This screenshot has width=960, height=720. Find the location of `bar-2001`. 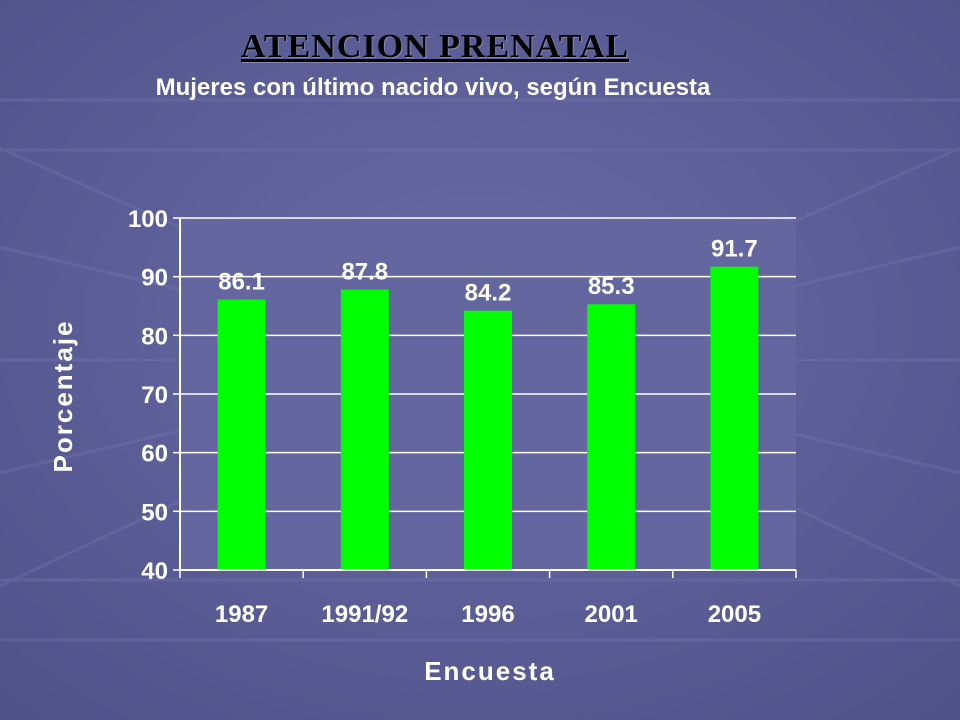

bar-2001 is located at coordinates (611, 437).